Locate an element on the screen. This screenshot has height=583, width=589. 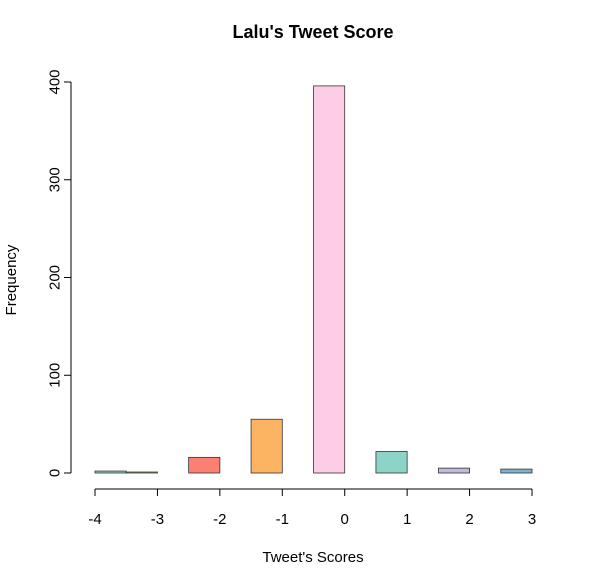
x-tick-label-7: 3 is located at coordinates (532, 519).